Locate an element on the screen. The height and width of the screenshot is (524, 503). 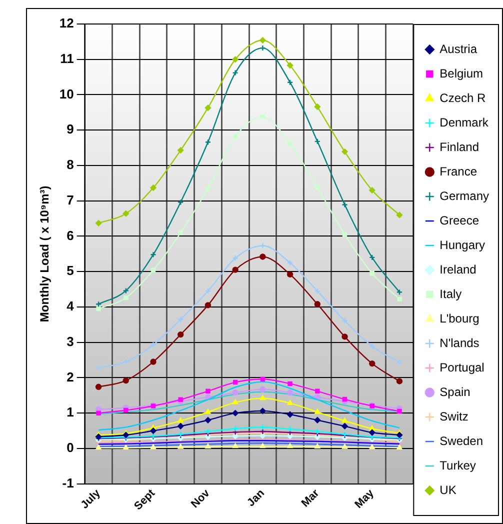
y-tick-label: 10 is located at coordinates (66, 94).